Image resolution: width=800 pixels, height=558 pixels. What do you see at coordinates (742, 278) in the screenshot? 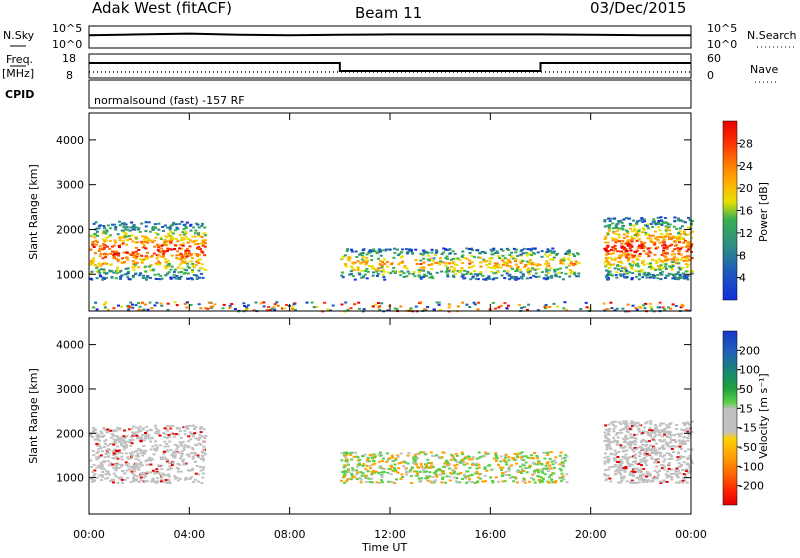
I see `colorbar-tick-label: 4` at bounding box center [742, 278].